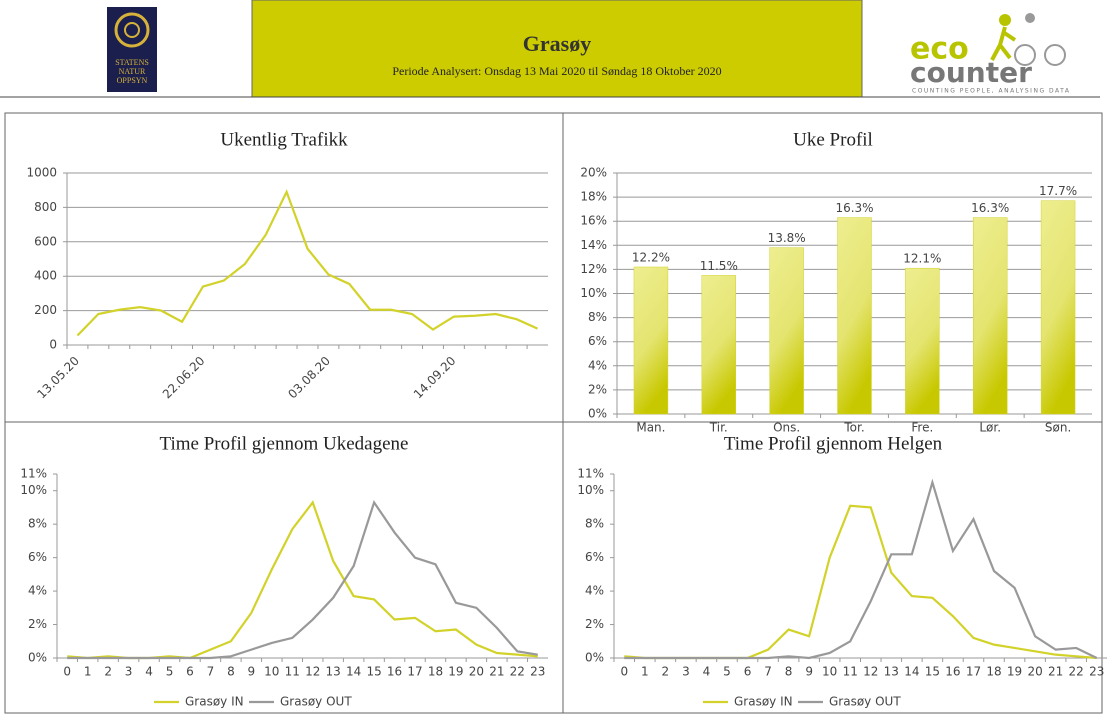  What do you see at coordinates (593, 245) in the screenshot?
I see `y-tick-label: 14%` at bounding box center [593, 245].